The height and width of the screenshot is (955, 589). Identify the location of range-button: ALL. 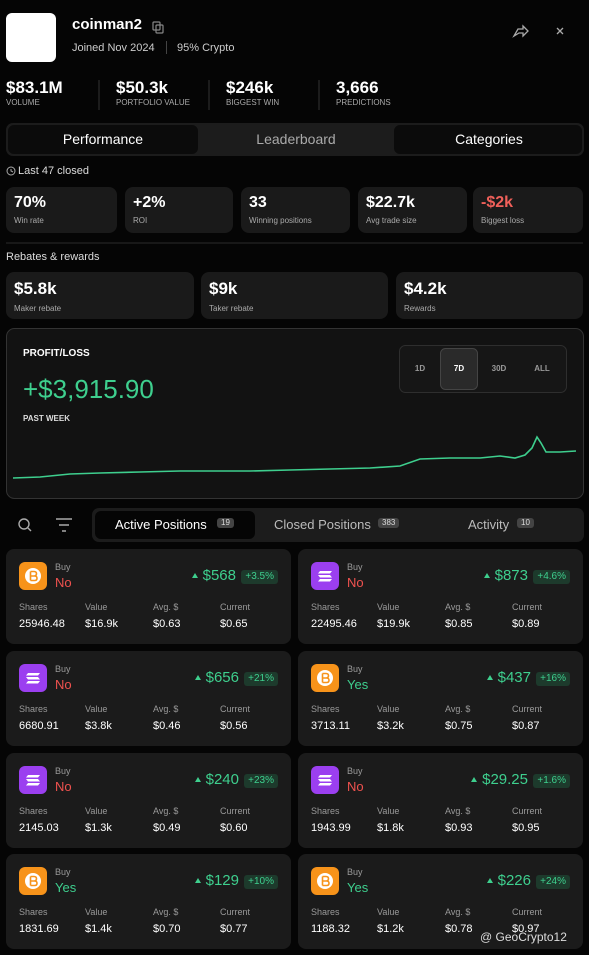
(542, 368).